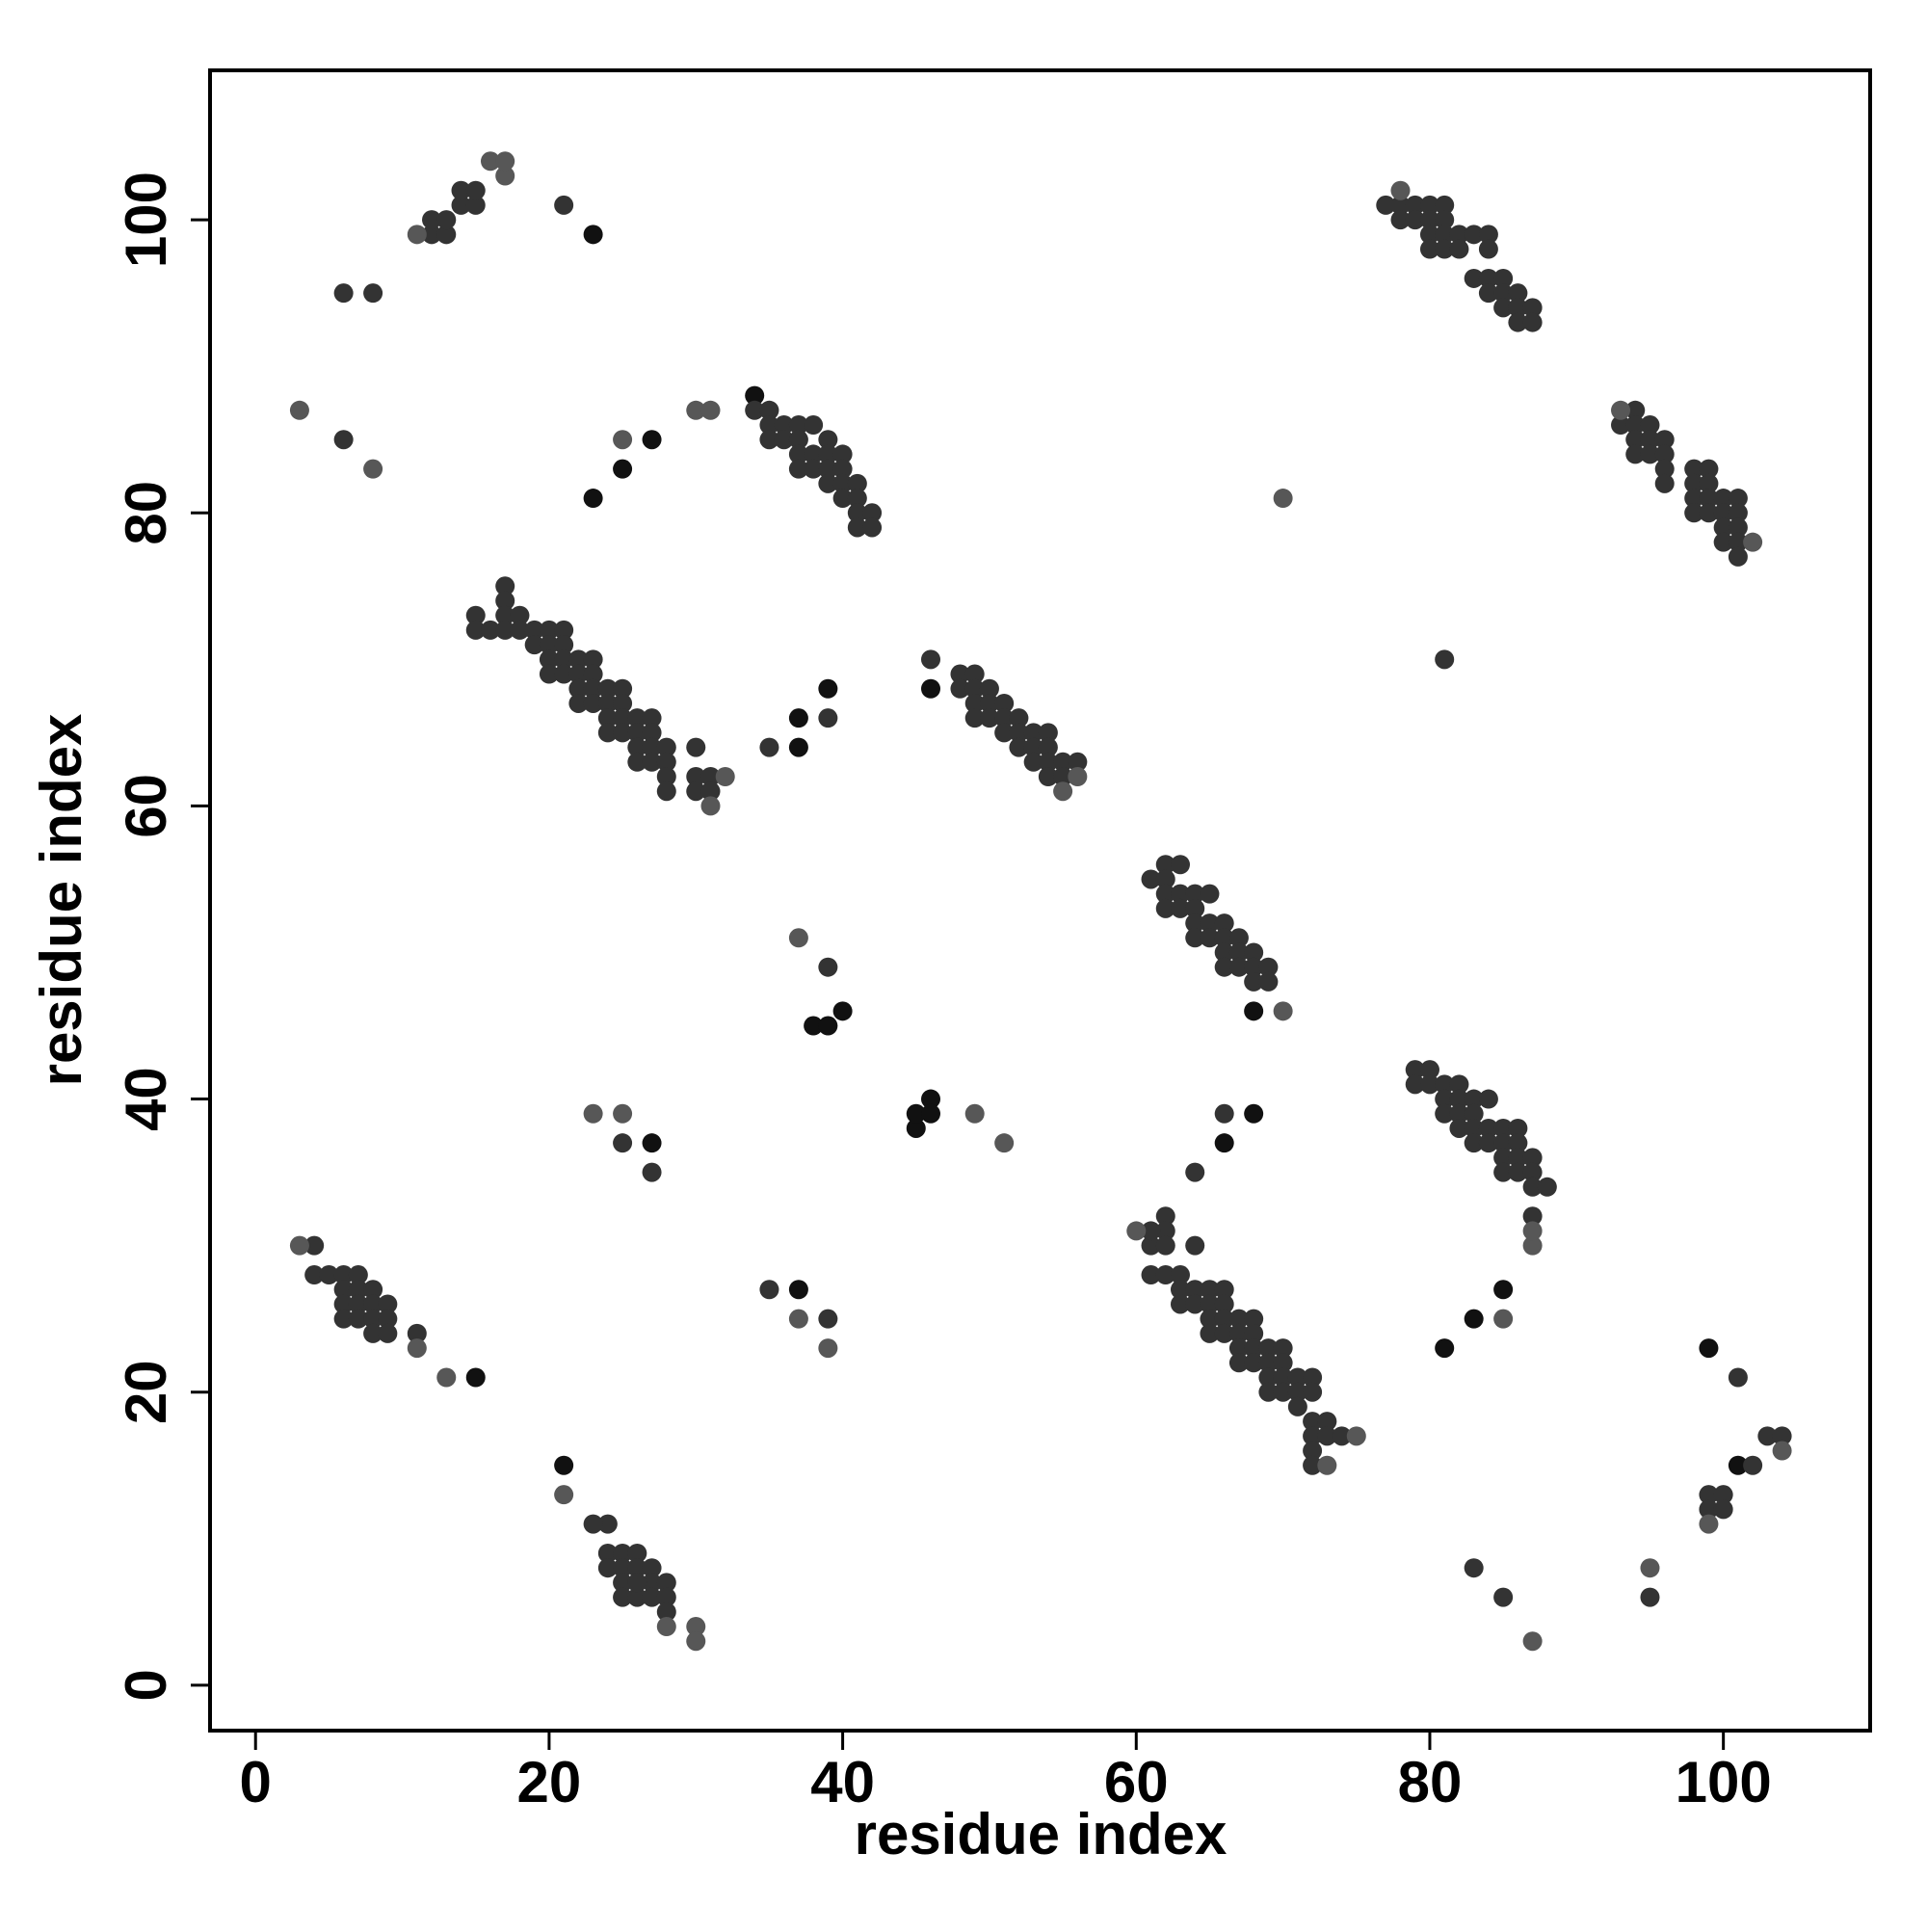  Describe the element at coordinates (1724, 1782) in the screenshot. I see `x-tick-label: 100` at that location.